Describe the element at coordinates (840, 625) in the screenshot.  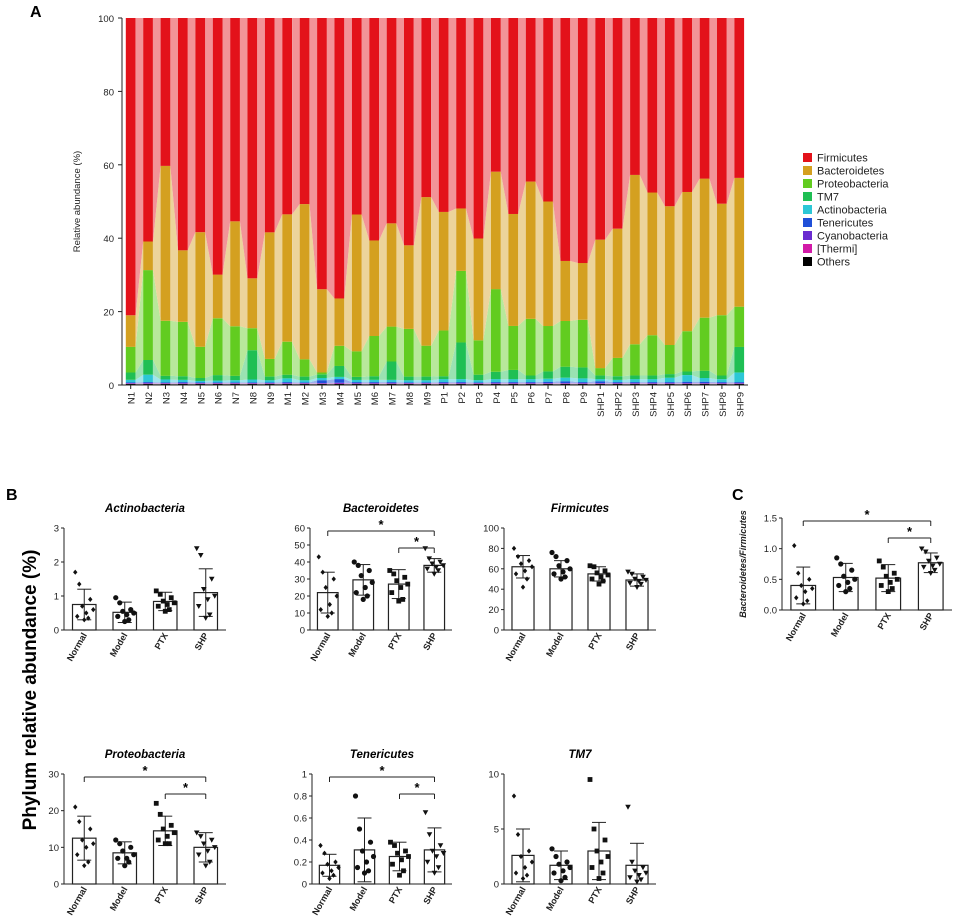
I see `x-tick-label: Model` at that location.